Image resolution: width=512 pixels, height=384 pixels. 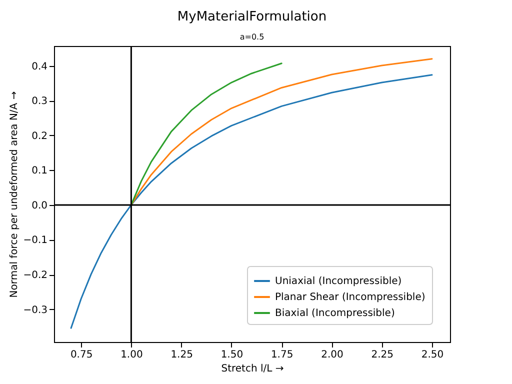 I want to click on x-tick-label: 0.75, so click(x=81, y=355).